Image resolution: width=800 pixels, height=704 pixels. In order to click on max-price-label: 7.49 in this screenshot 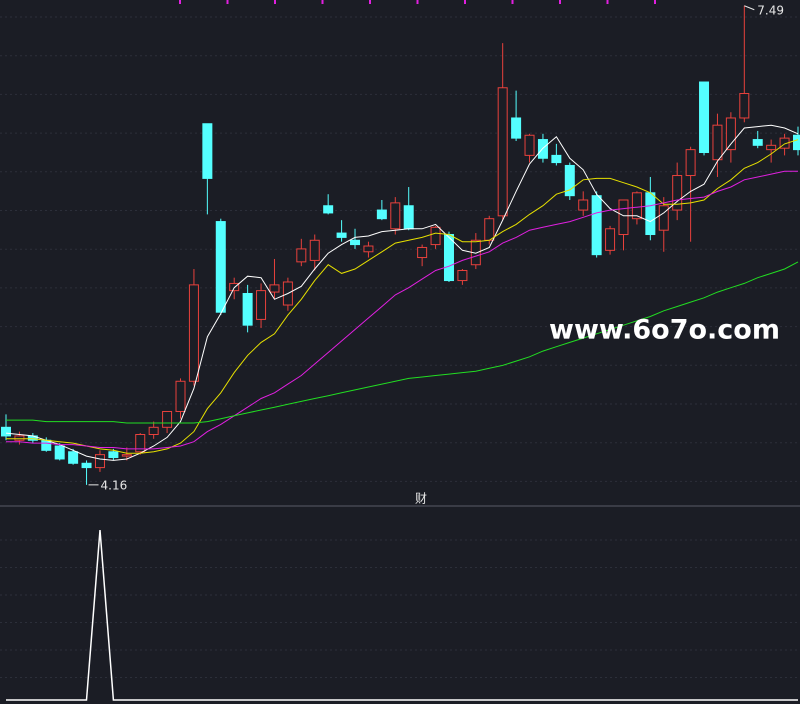, I will do `click(770, 10)`.